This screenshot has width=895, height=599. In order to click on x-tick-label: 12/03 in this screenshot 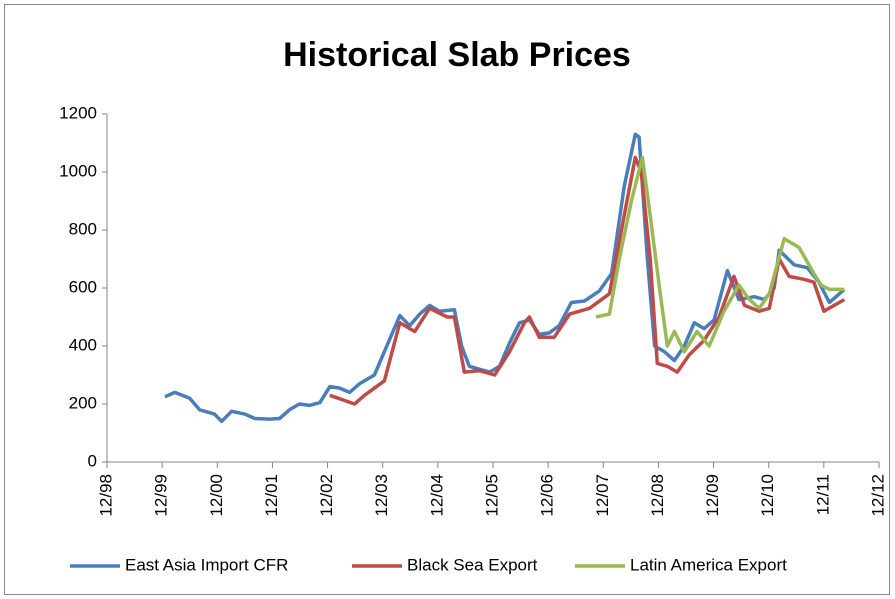, I will do `click(381, 495)`.